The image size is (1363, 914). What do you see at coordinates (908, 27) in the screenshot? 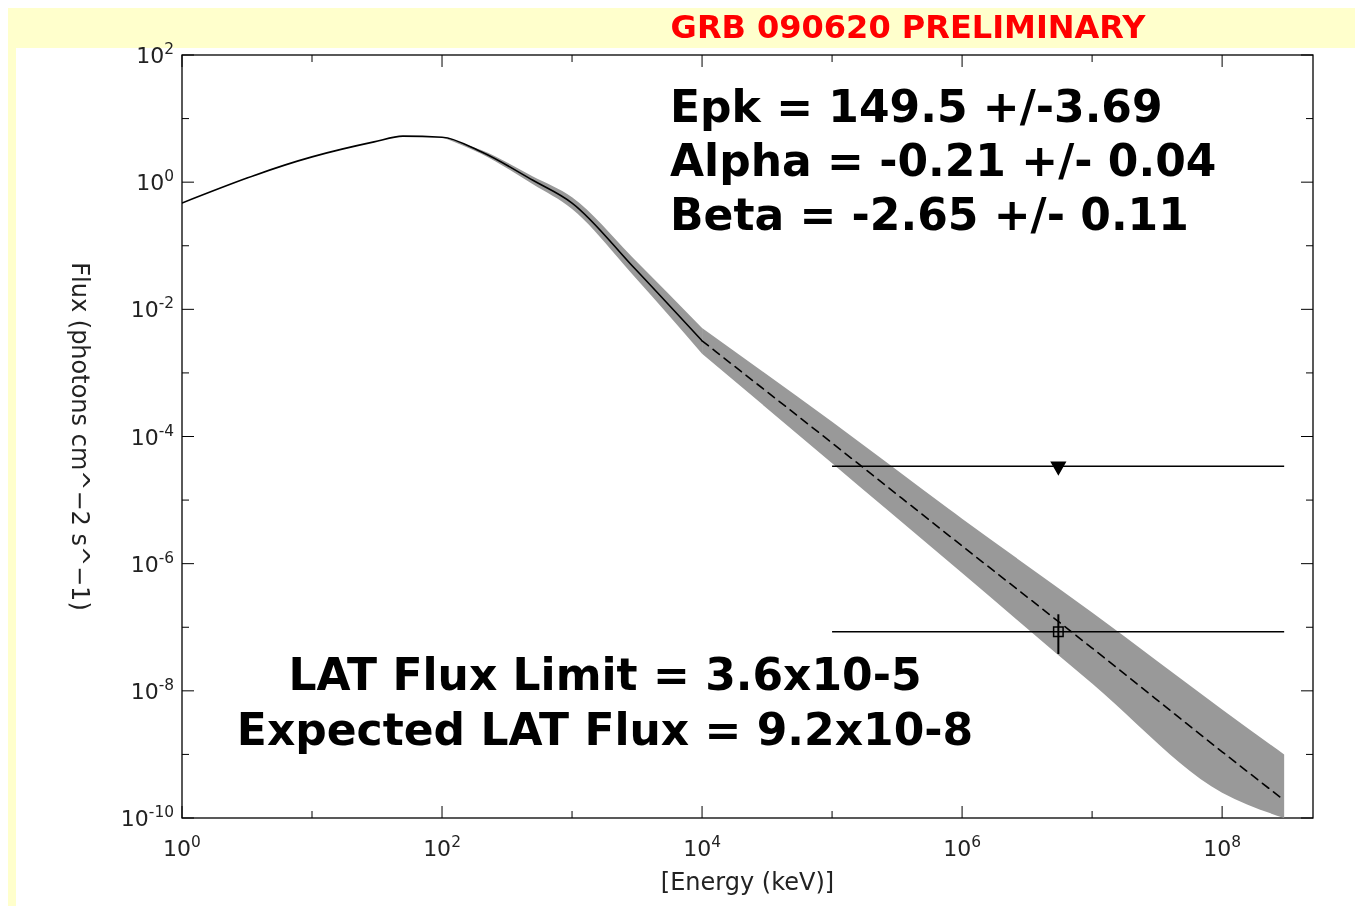
I see `chart-title: GRB 090620 PRELIMINARY` at bounding box center [908, 27].